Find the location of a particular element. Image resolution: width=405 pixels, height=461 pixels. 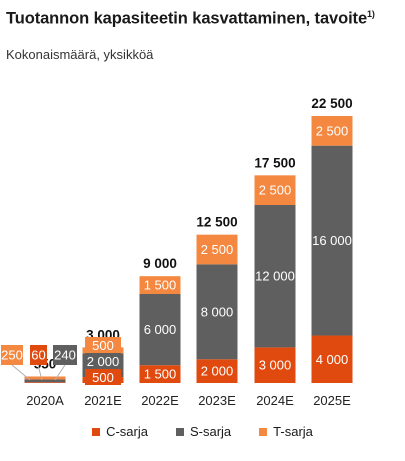

x-tick-2021E: 2021E is located at coordinates (103, 400).